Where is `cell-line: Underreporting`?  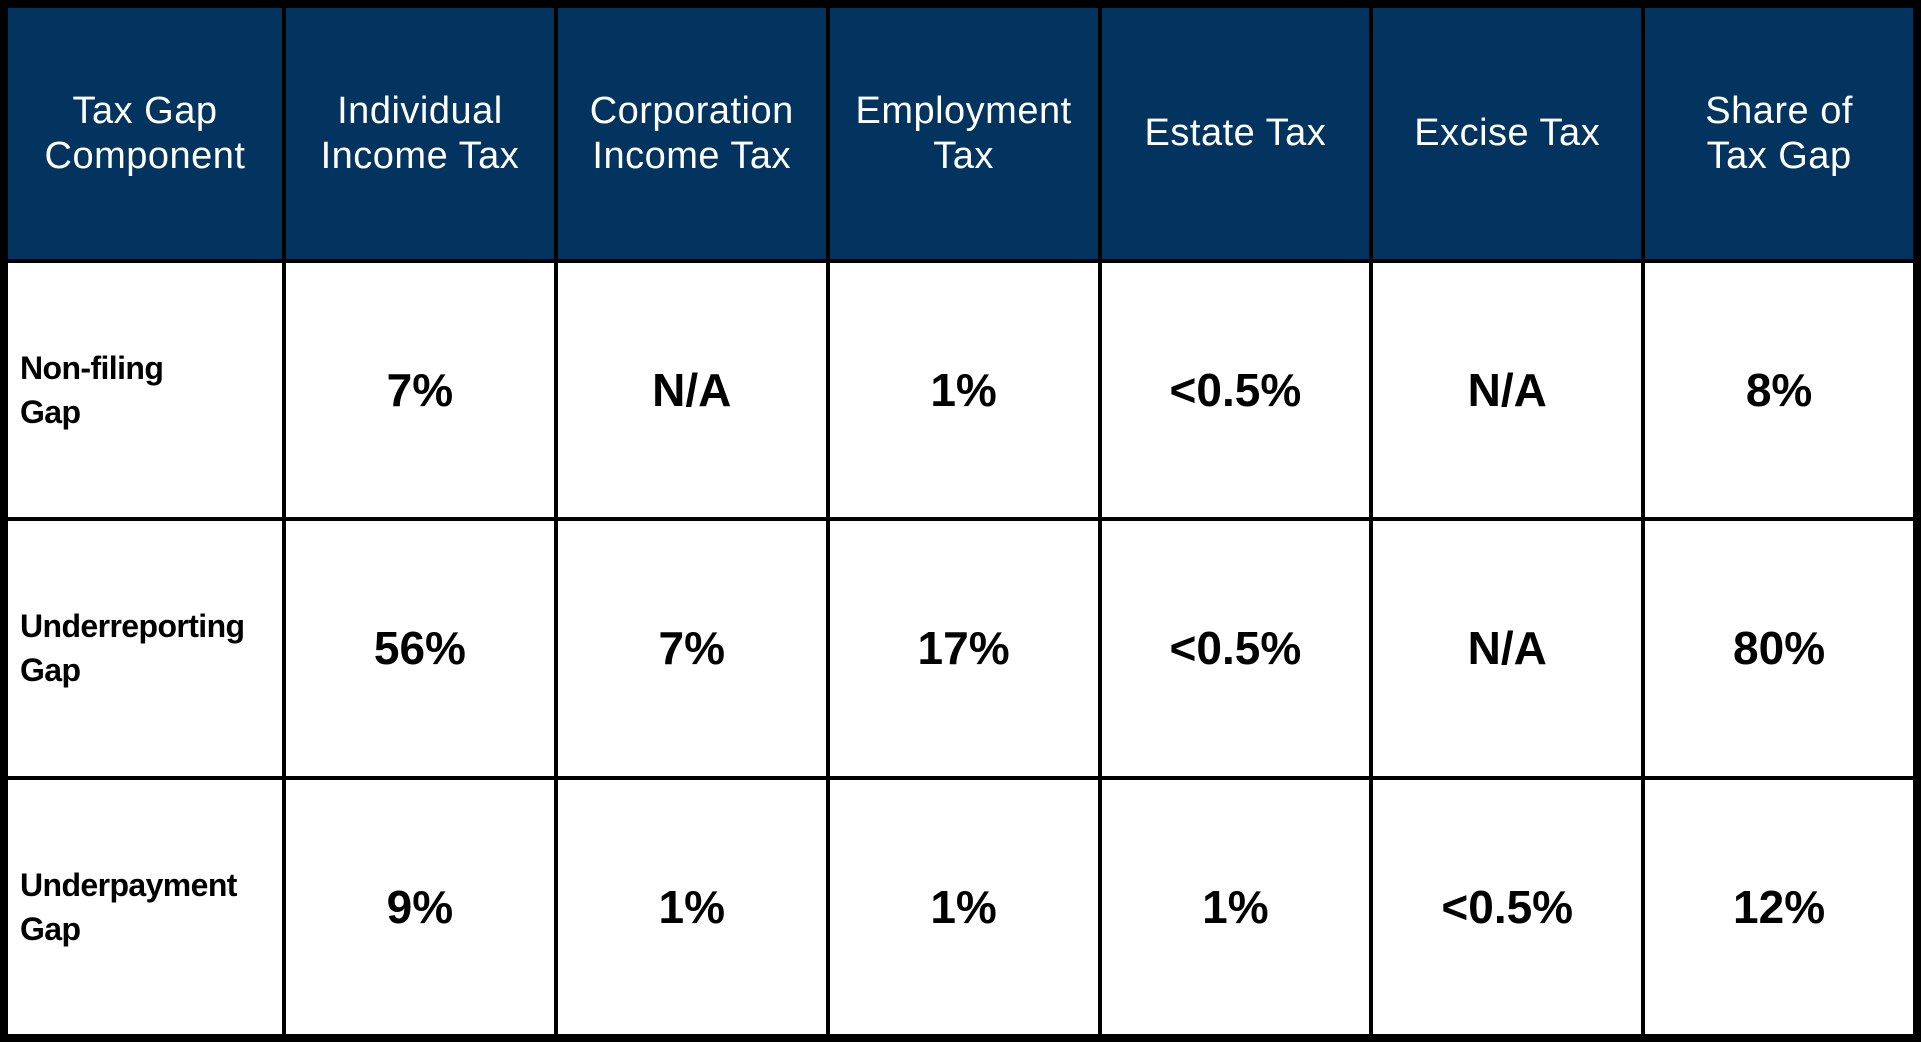 cell-line: Underreporting is located at coordinates (132, 626).